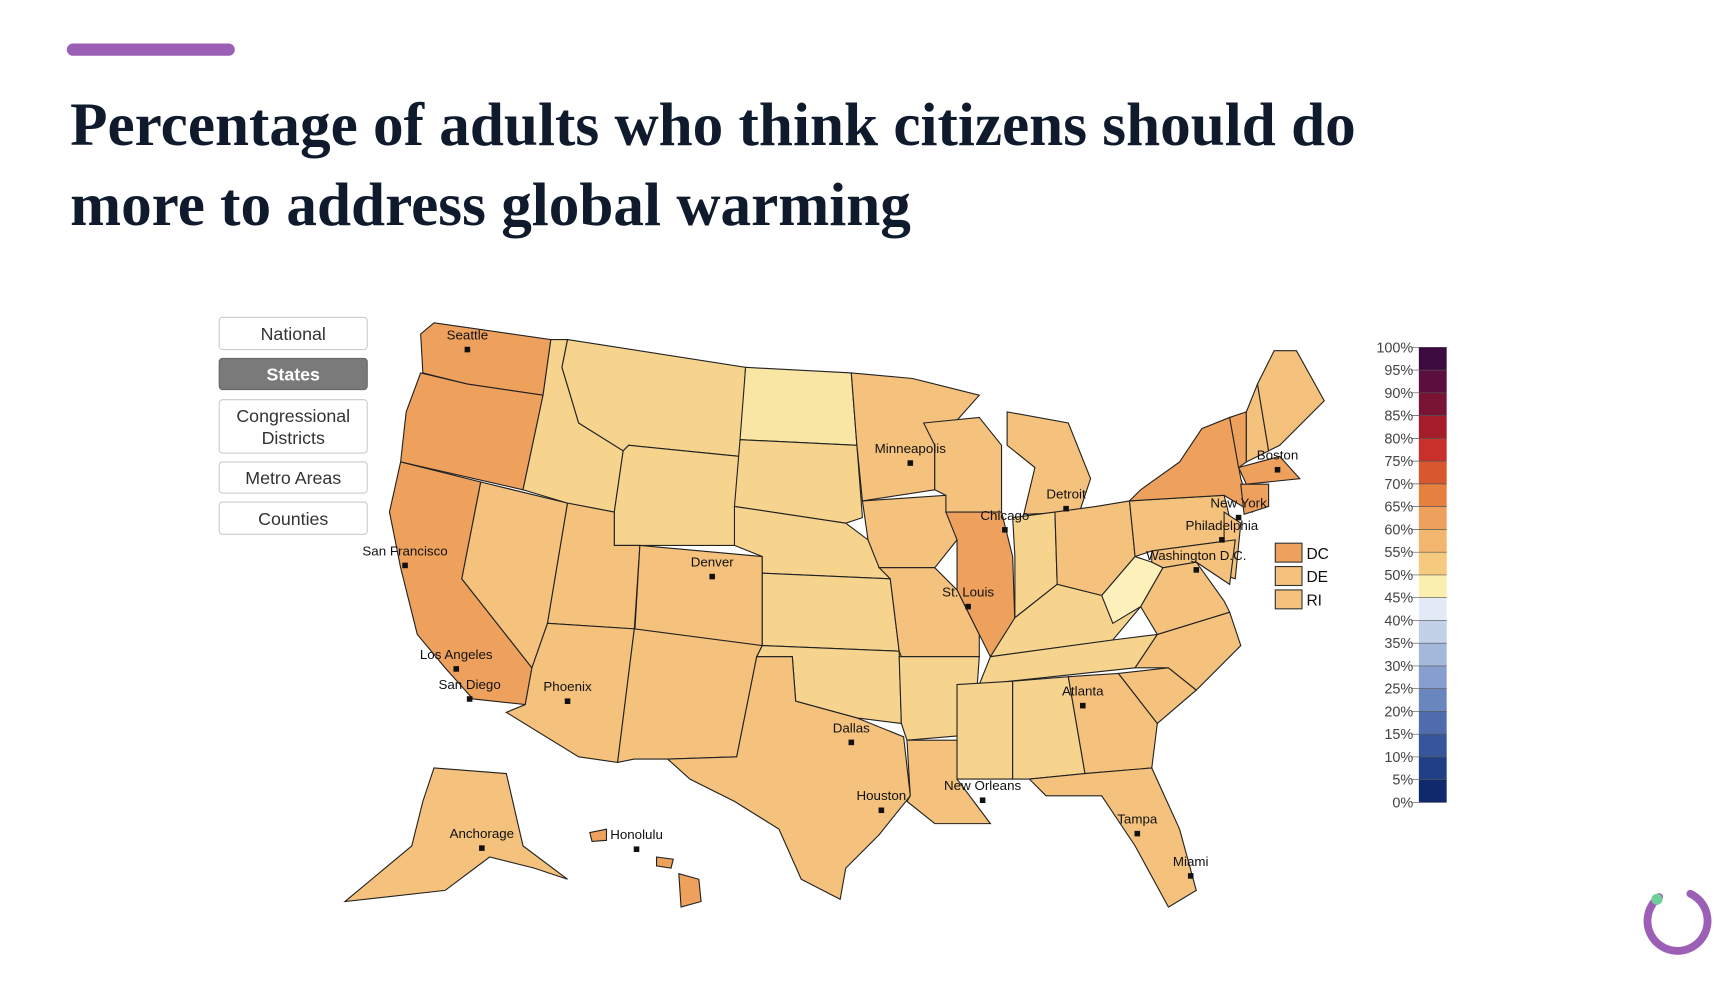  What do you see at coordinates (1677, 922) in the screenshot?
I see `logo-arc` at bounding box center [1677, 922].